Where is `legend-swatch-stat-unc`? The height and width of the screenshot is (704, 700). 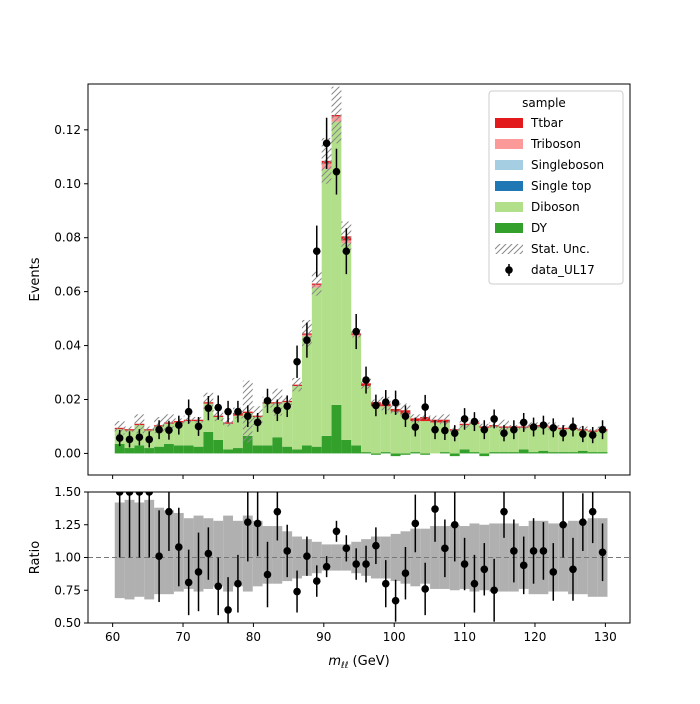 legend-swatch-stat-unc is located at coordinates (509, 249).